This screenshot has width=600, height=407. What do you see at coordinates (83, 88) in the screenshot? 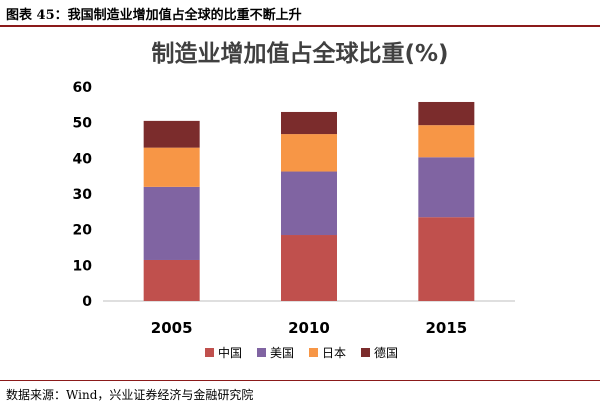
I see `y-tick-label: 60` at bounding box center [83, 88].